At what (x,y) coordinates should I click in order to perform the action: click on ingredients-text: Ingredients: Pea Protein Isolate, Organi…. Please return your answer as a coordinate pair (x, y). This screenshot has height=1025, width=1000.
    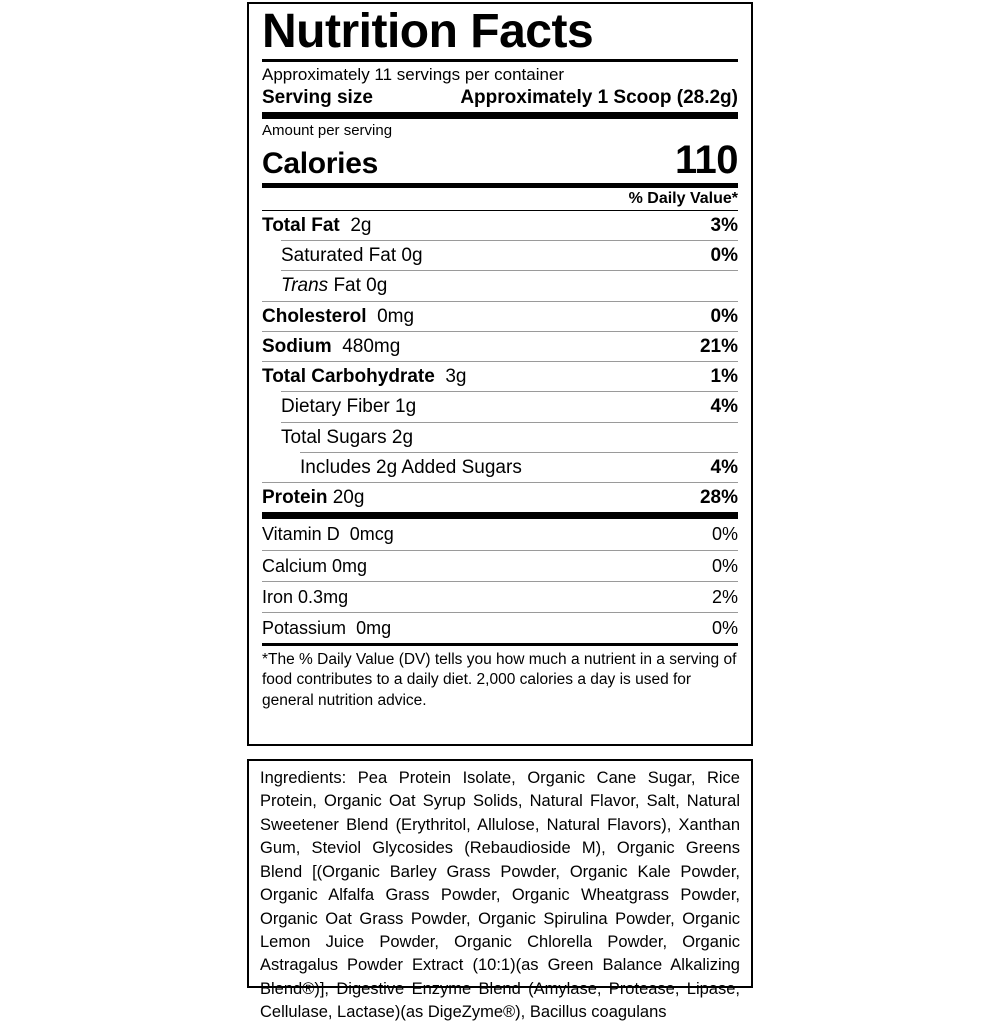
    Looking at the image, I should click on (500, 895).